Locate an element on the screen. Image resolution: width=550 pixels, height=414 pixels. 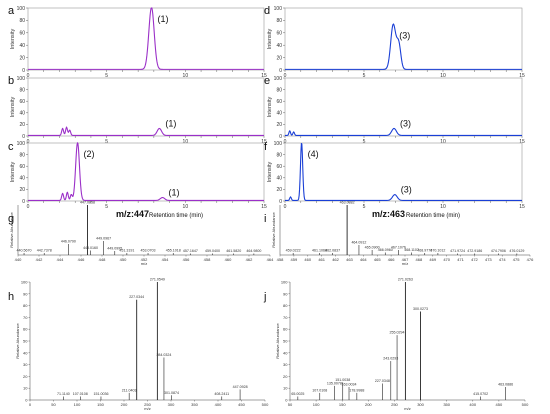
peak-mz-label: 227.0348 is located at coordinates (382, 381).